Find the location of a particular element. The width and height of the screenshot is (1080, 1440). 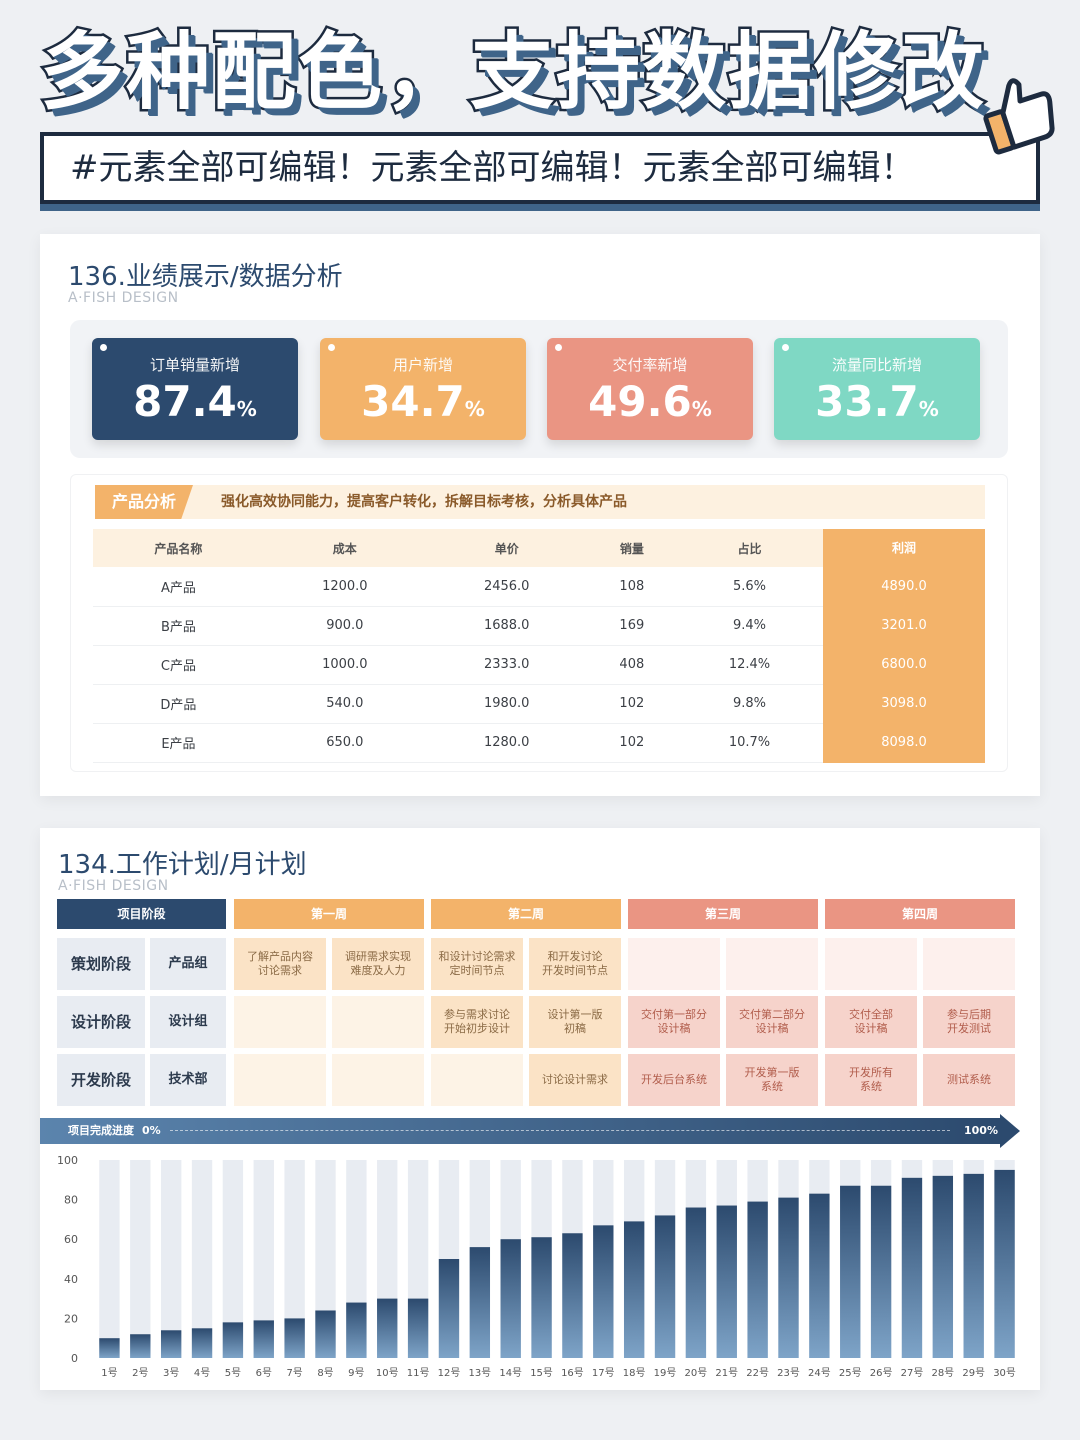

kpi-card-delivery: 交付率新增 49.6% is located at coordinates (650, 389).